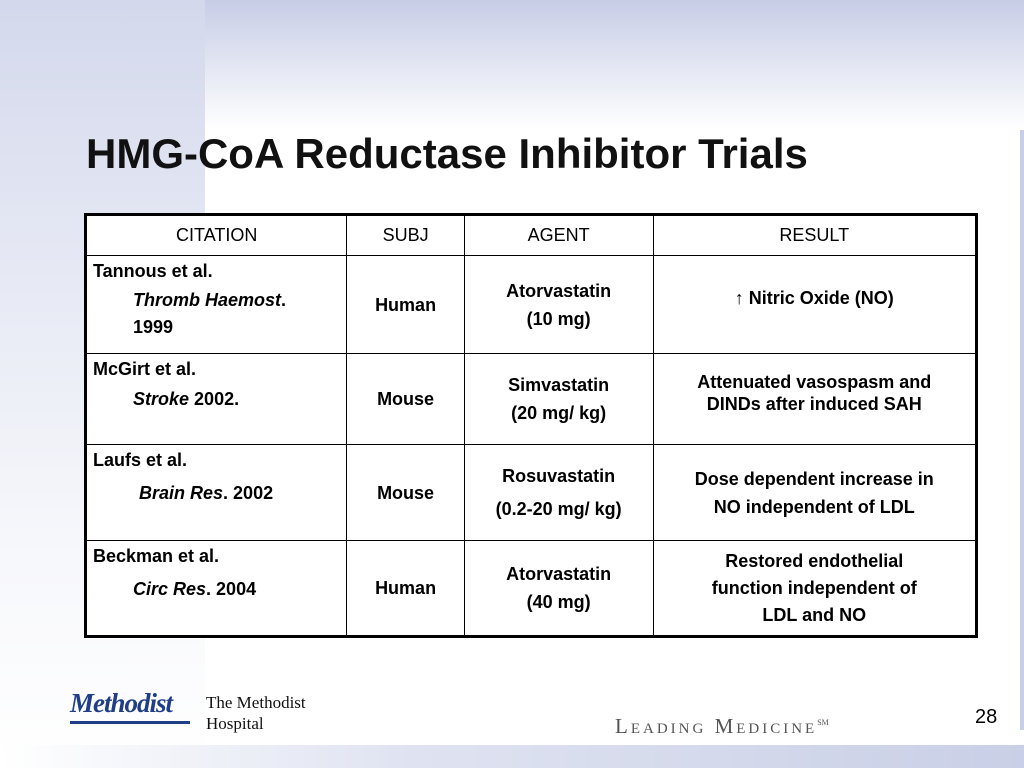  Describe the element at coordinates (814, 614) in the screenshot. I see `result-text-line3: LDL and NO` at that location.